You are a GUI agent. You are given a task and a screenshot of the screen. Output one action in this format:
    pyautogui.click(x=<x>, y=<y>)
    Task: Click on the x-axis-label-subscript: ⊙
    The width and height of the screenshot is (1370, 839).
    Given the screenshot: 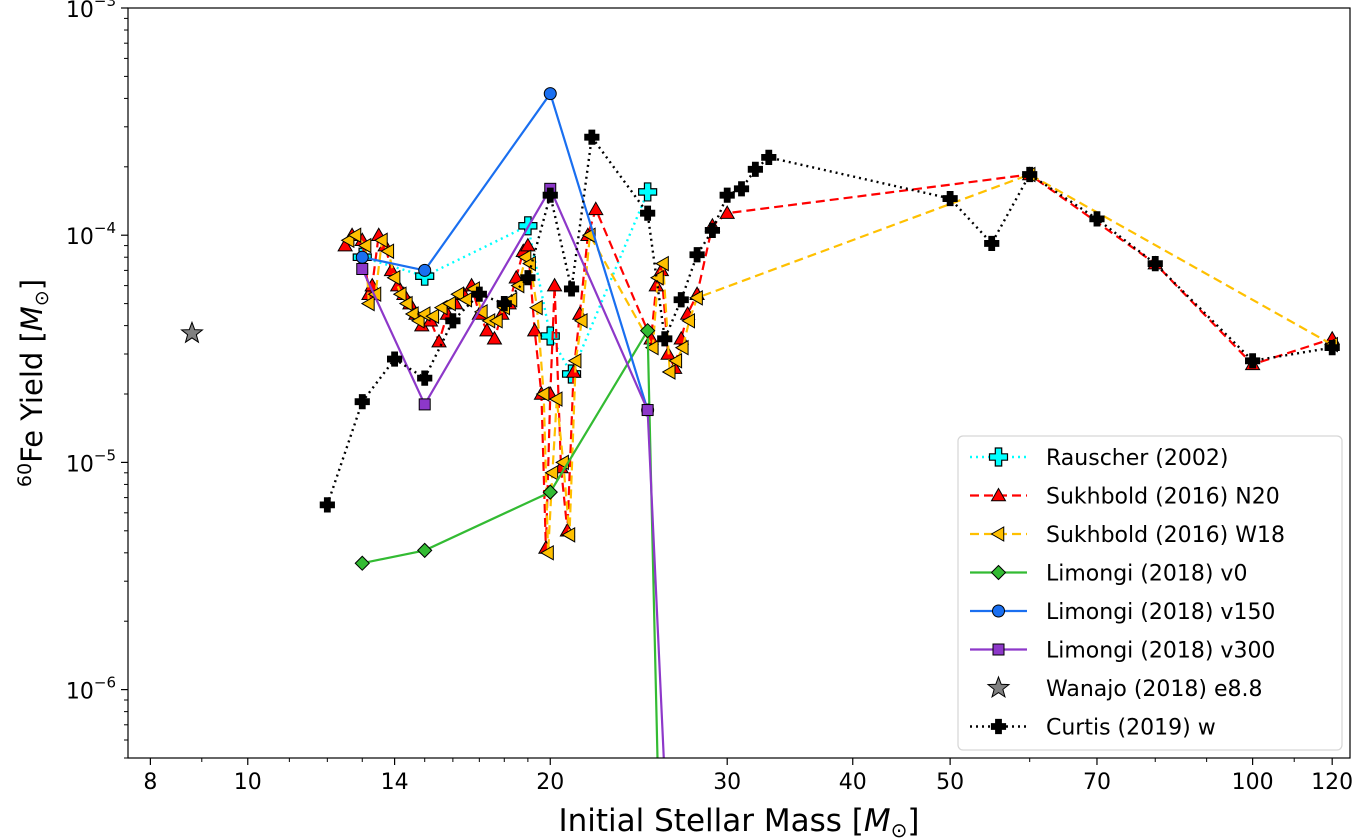 What is the action you would take?
    pyautogui.click(x=899, y=828)
    